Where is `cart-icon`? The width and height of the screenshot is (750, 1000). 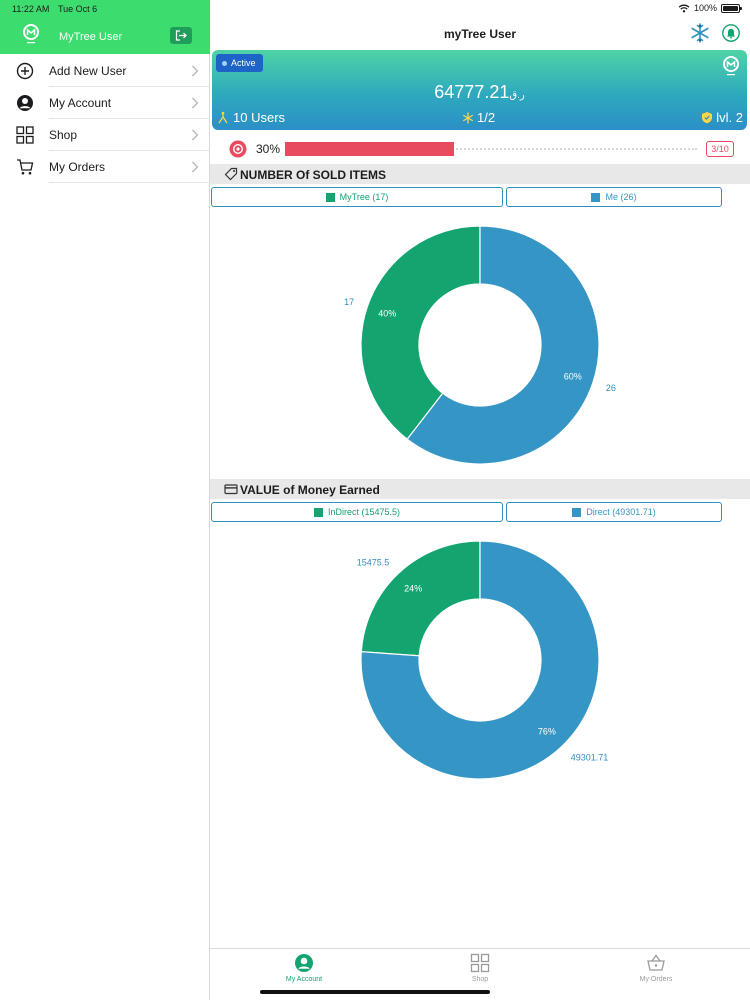
cart-icon is located at coordinates (25, 167).